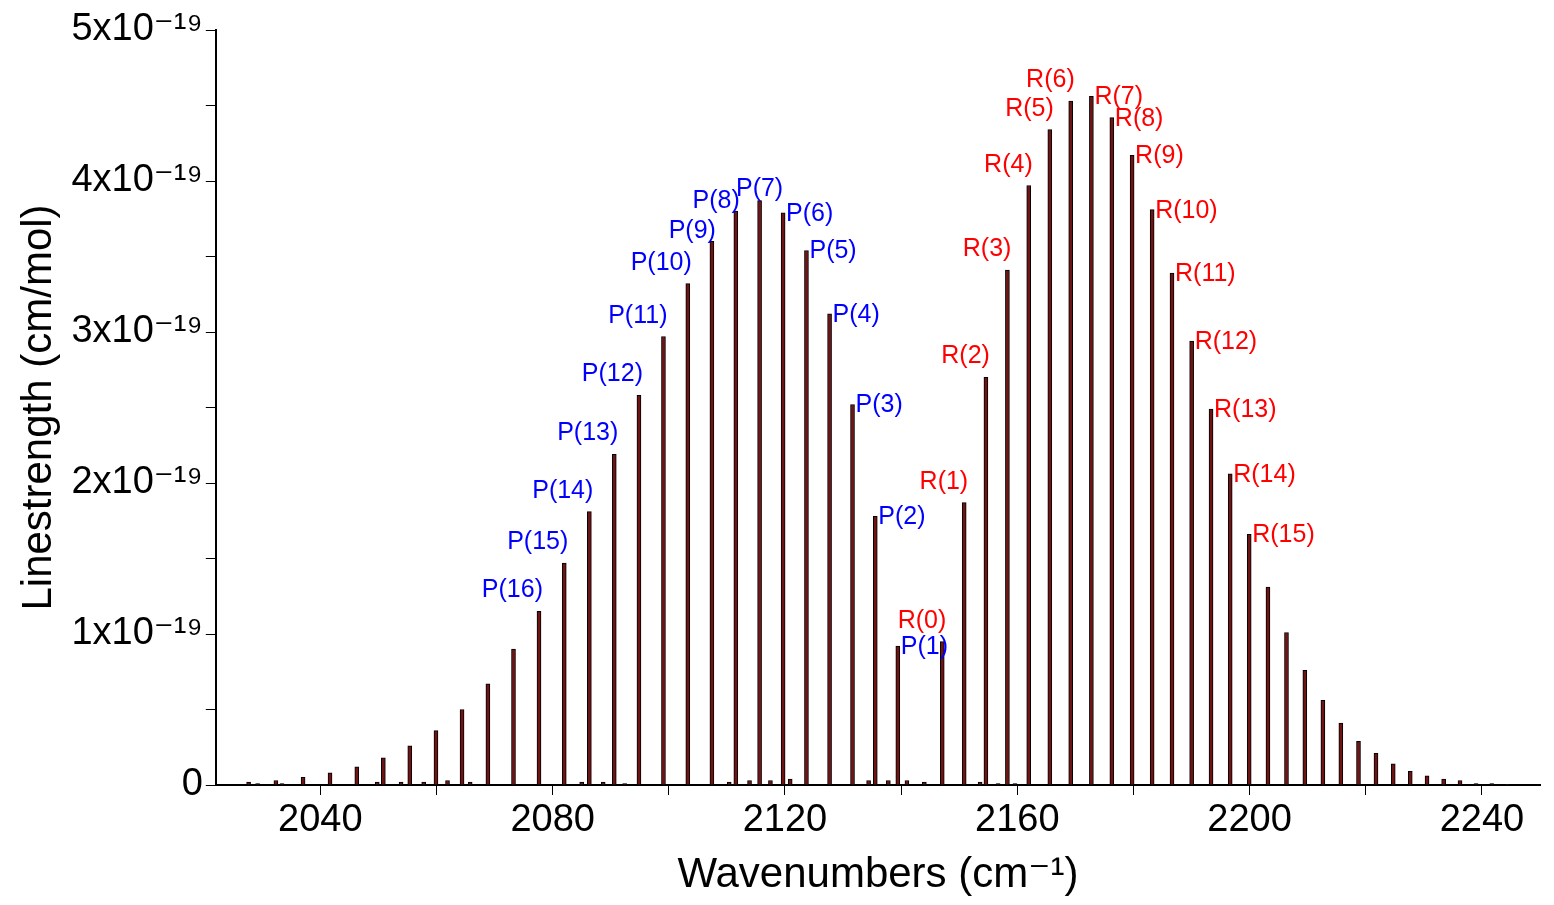 This screenshot has height=905, width=1554. Describe the element at coordinates (1482, 818) in the screenshot. I see `x-tick-label: 2240` at that location.